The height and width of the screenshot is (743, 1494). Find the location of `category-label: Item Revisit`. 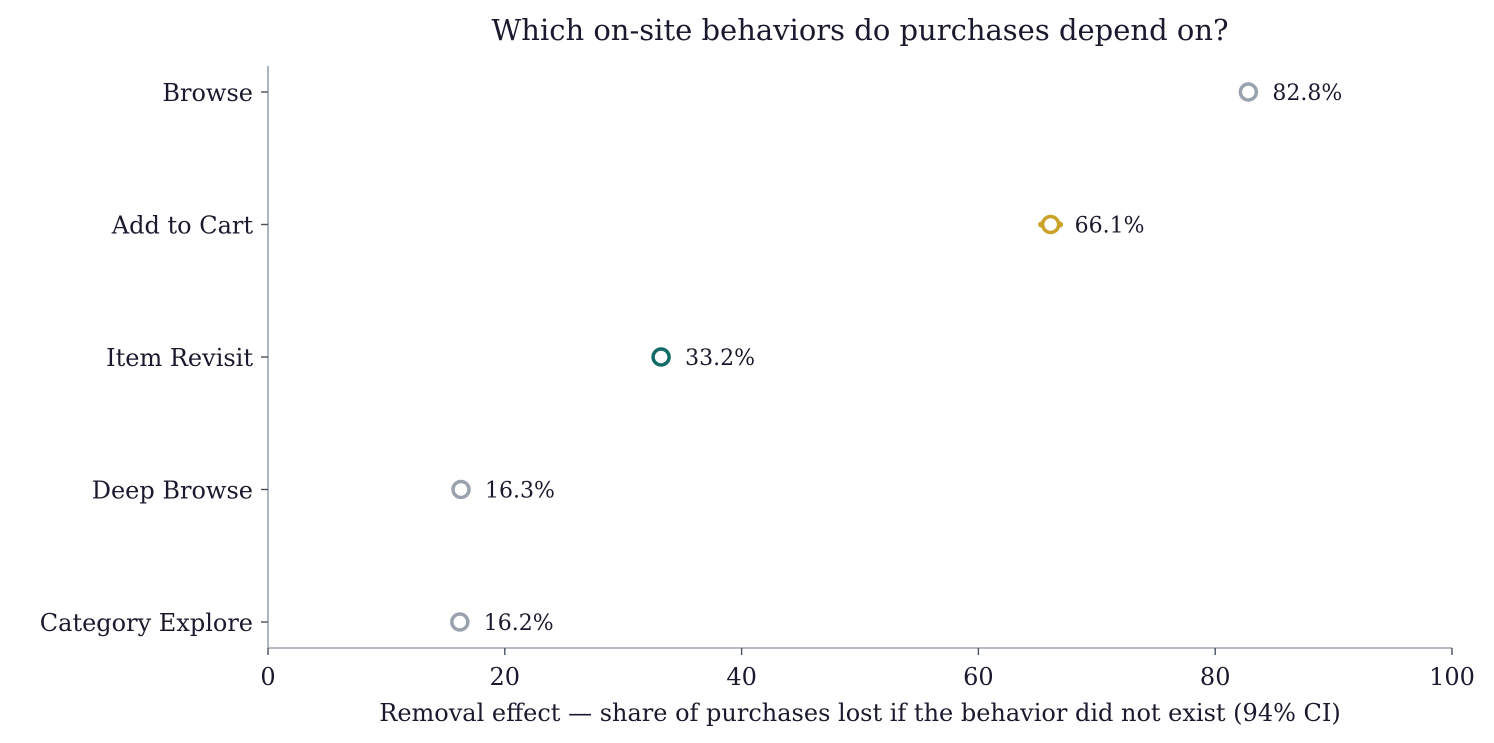

category-label: Item Revisit is located at coordinates (179, 358).